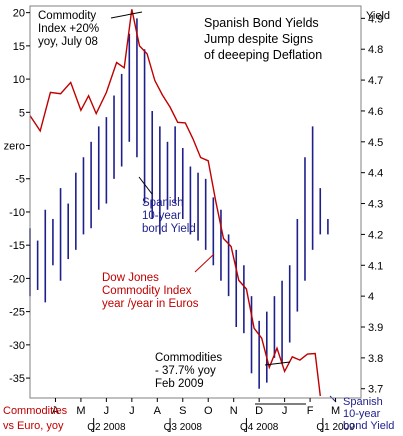 The image size is (403, 436). What do you see at coordinates (185, 371) in the screenshot?
I see `annotation-commodity_low: - 37.7% yoy` at bounding box center [185, 371].